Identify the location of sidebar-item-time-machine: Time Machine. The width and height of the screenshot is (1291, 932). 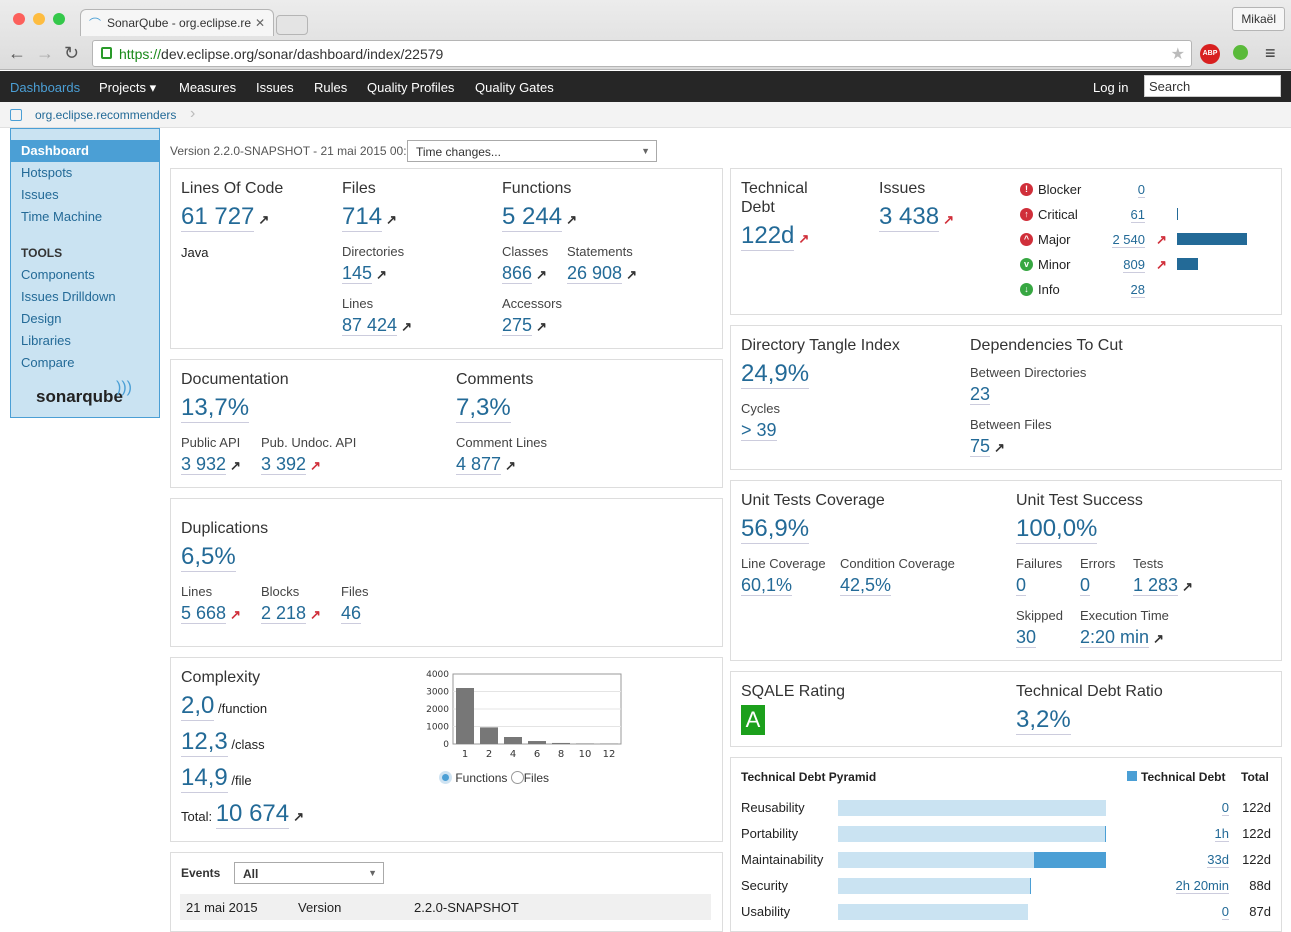
(61, 216).